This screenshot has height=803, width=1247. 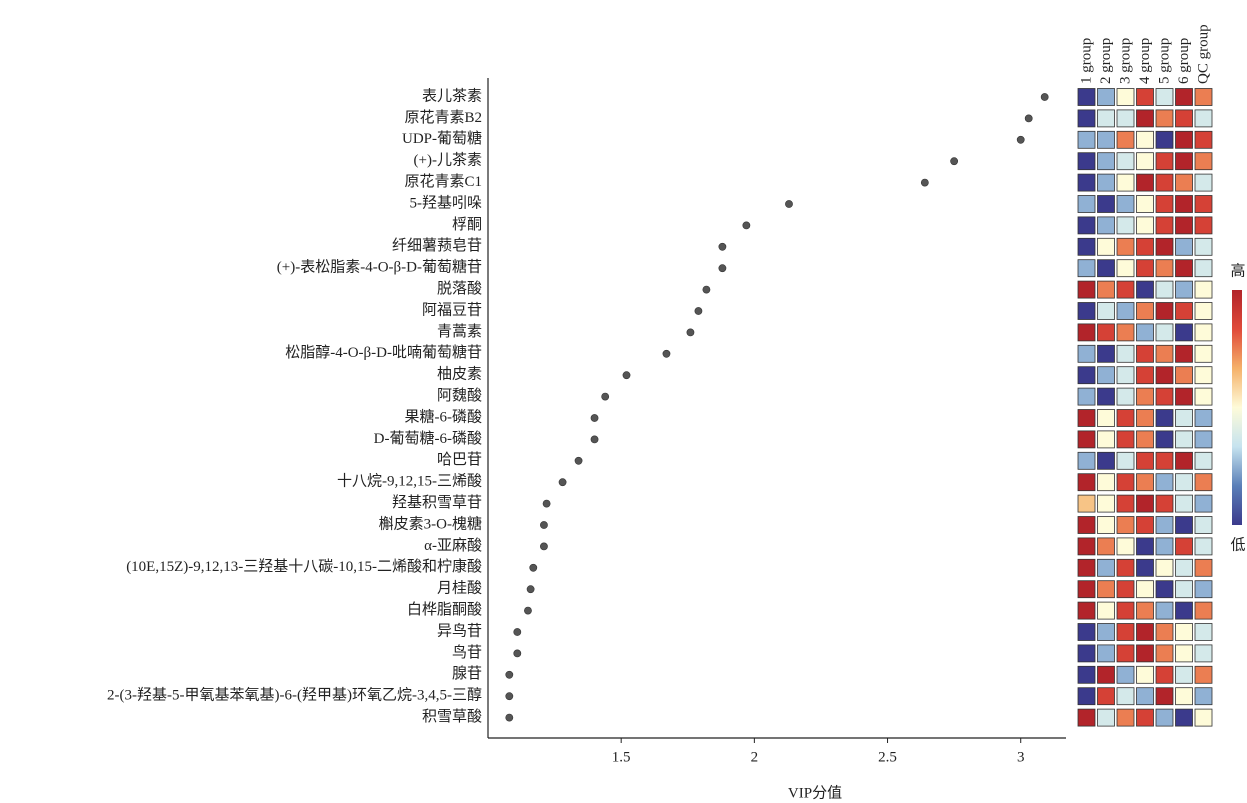 What do you see at coordinates (443, 117) in the screenshot?
I see `y-tick-label: 原花青素B2` at bounding box center [443, 117].